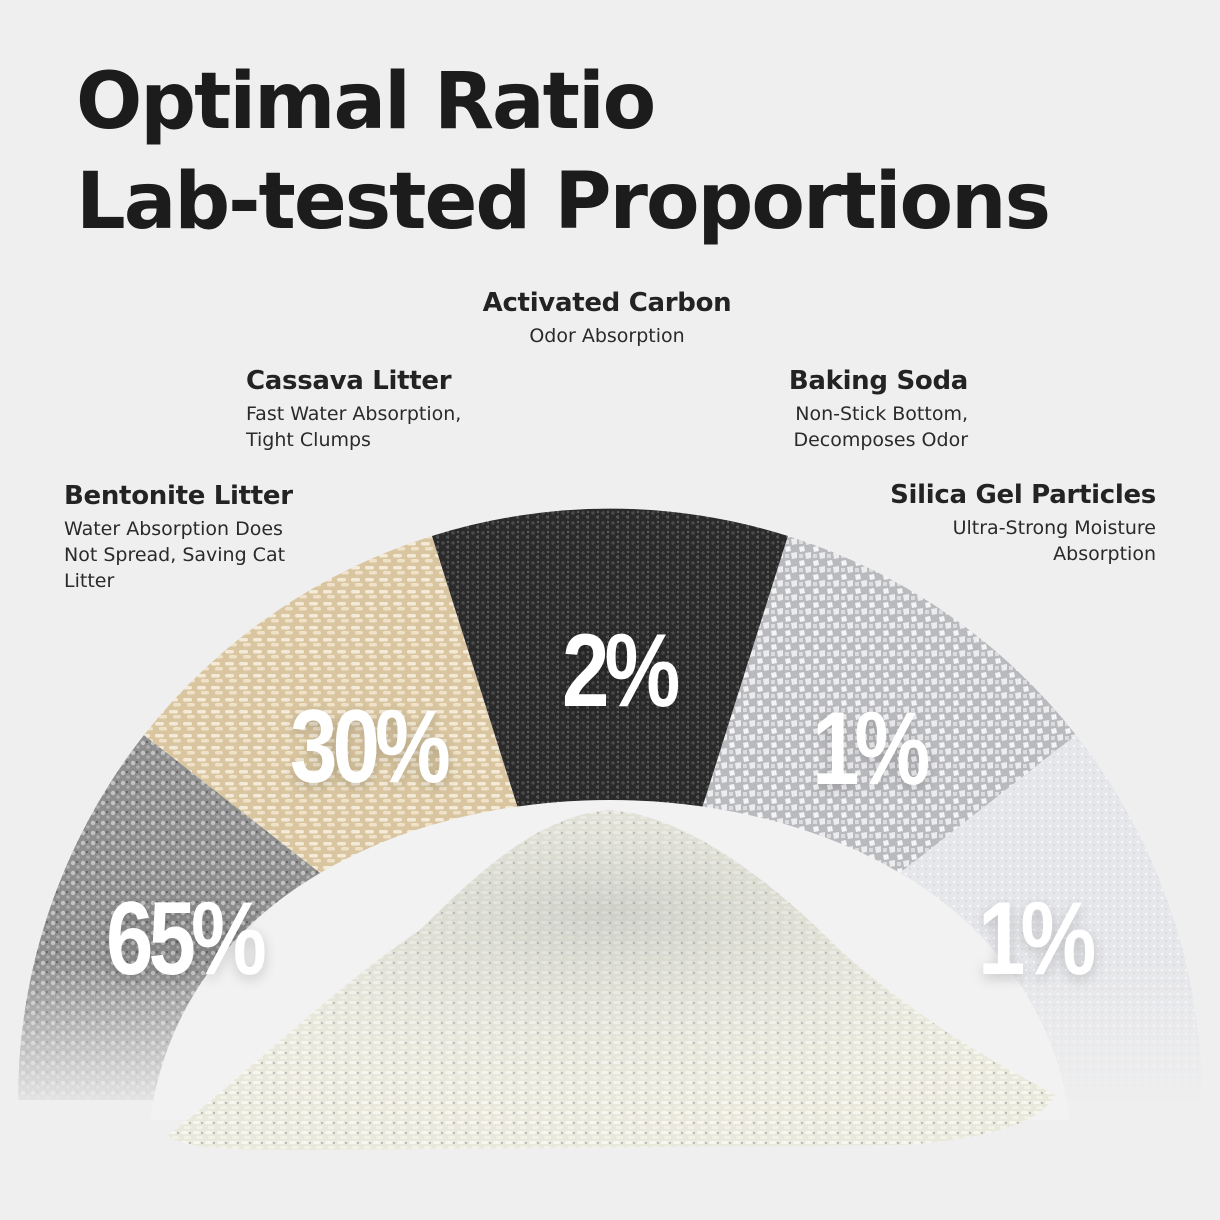 The width and height of the screenshot is (1220, 1220). What do you see at coordinates (178, 496) in the screenshot?
I see `component-name: Bentonite Litter` at bounding box center [178, 496].